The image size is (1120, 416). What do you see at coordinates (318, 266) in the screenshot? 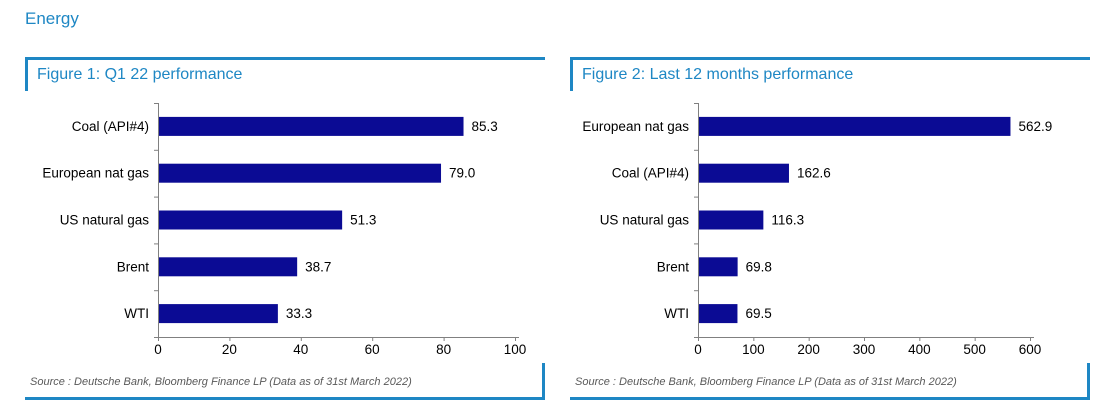
I see `svg-text: 38.7` at bounding box center [318, 266].